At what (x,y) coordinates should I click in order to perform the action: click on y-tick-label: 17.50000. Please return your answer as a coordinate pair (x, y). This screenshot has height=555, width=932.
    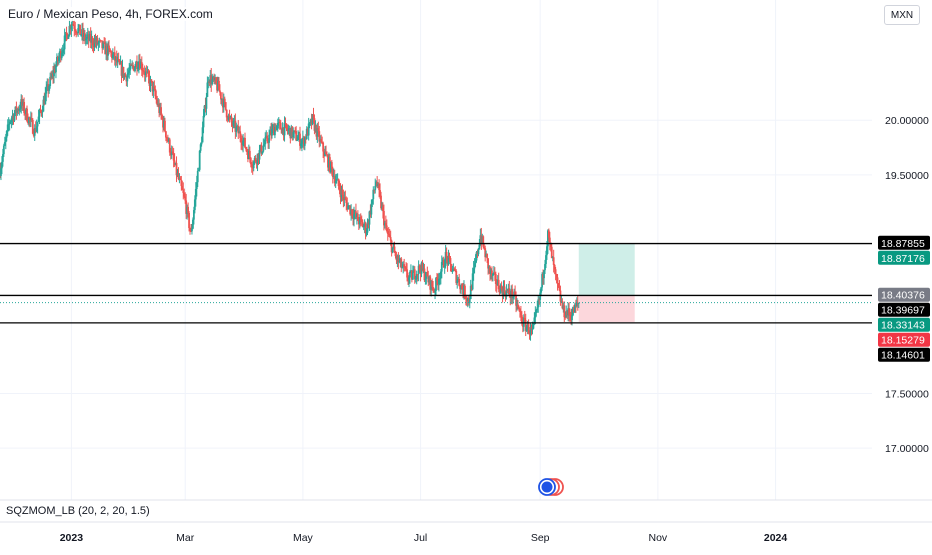
    Looking at the image, I should click on (907, 394).